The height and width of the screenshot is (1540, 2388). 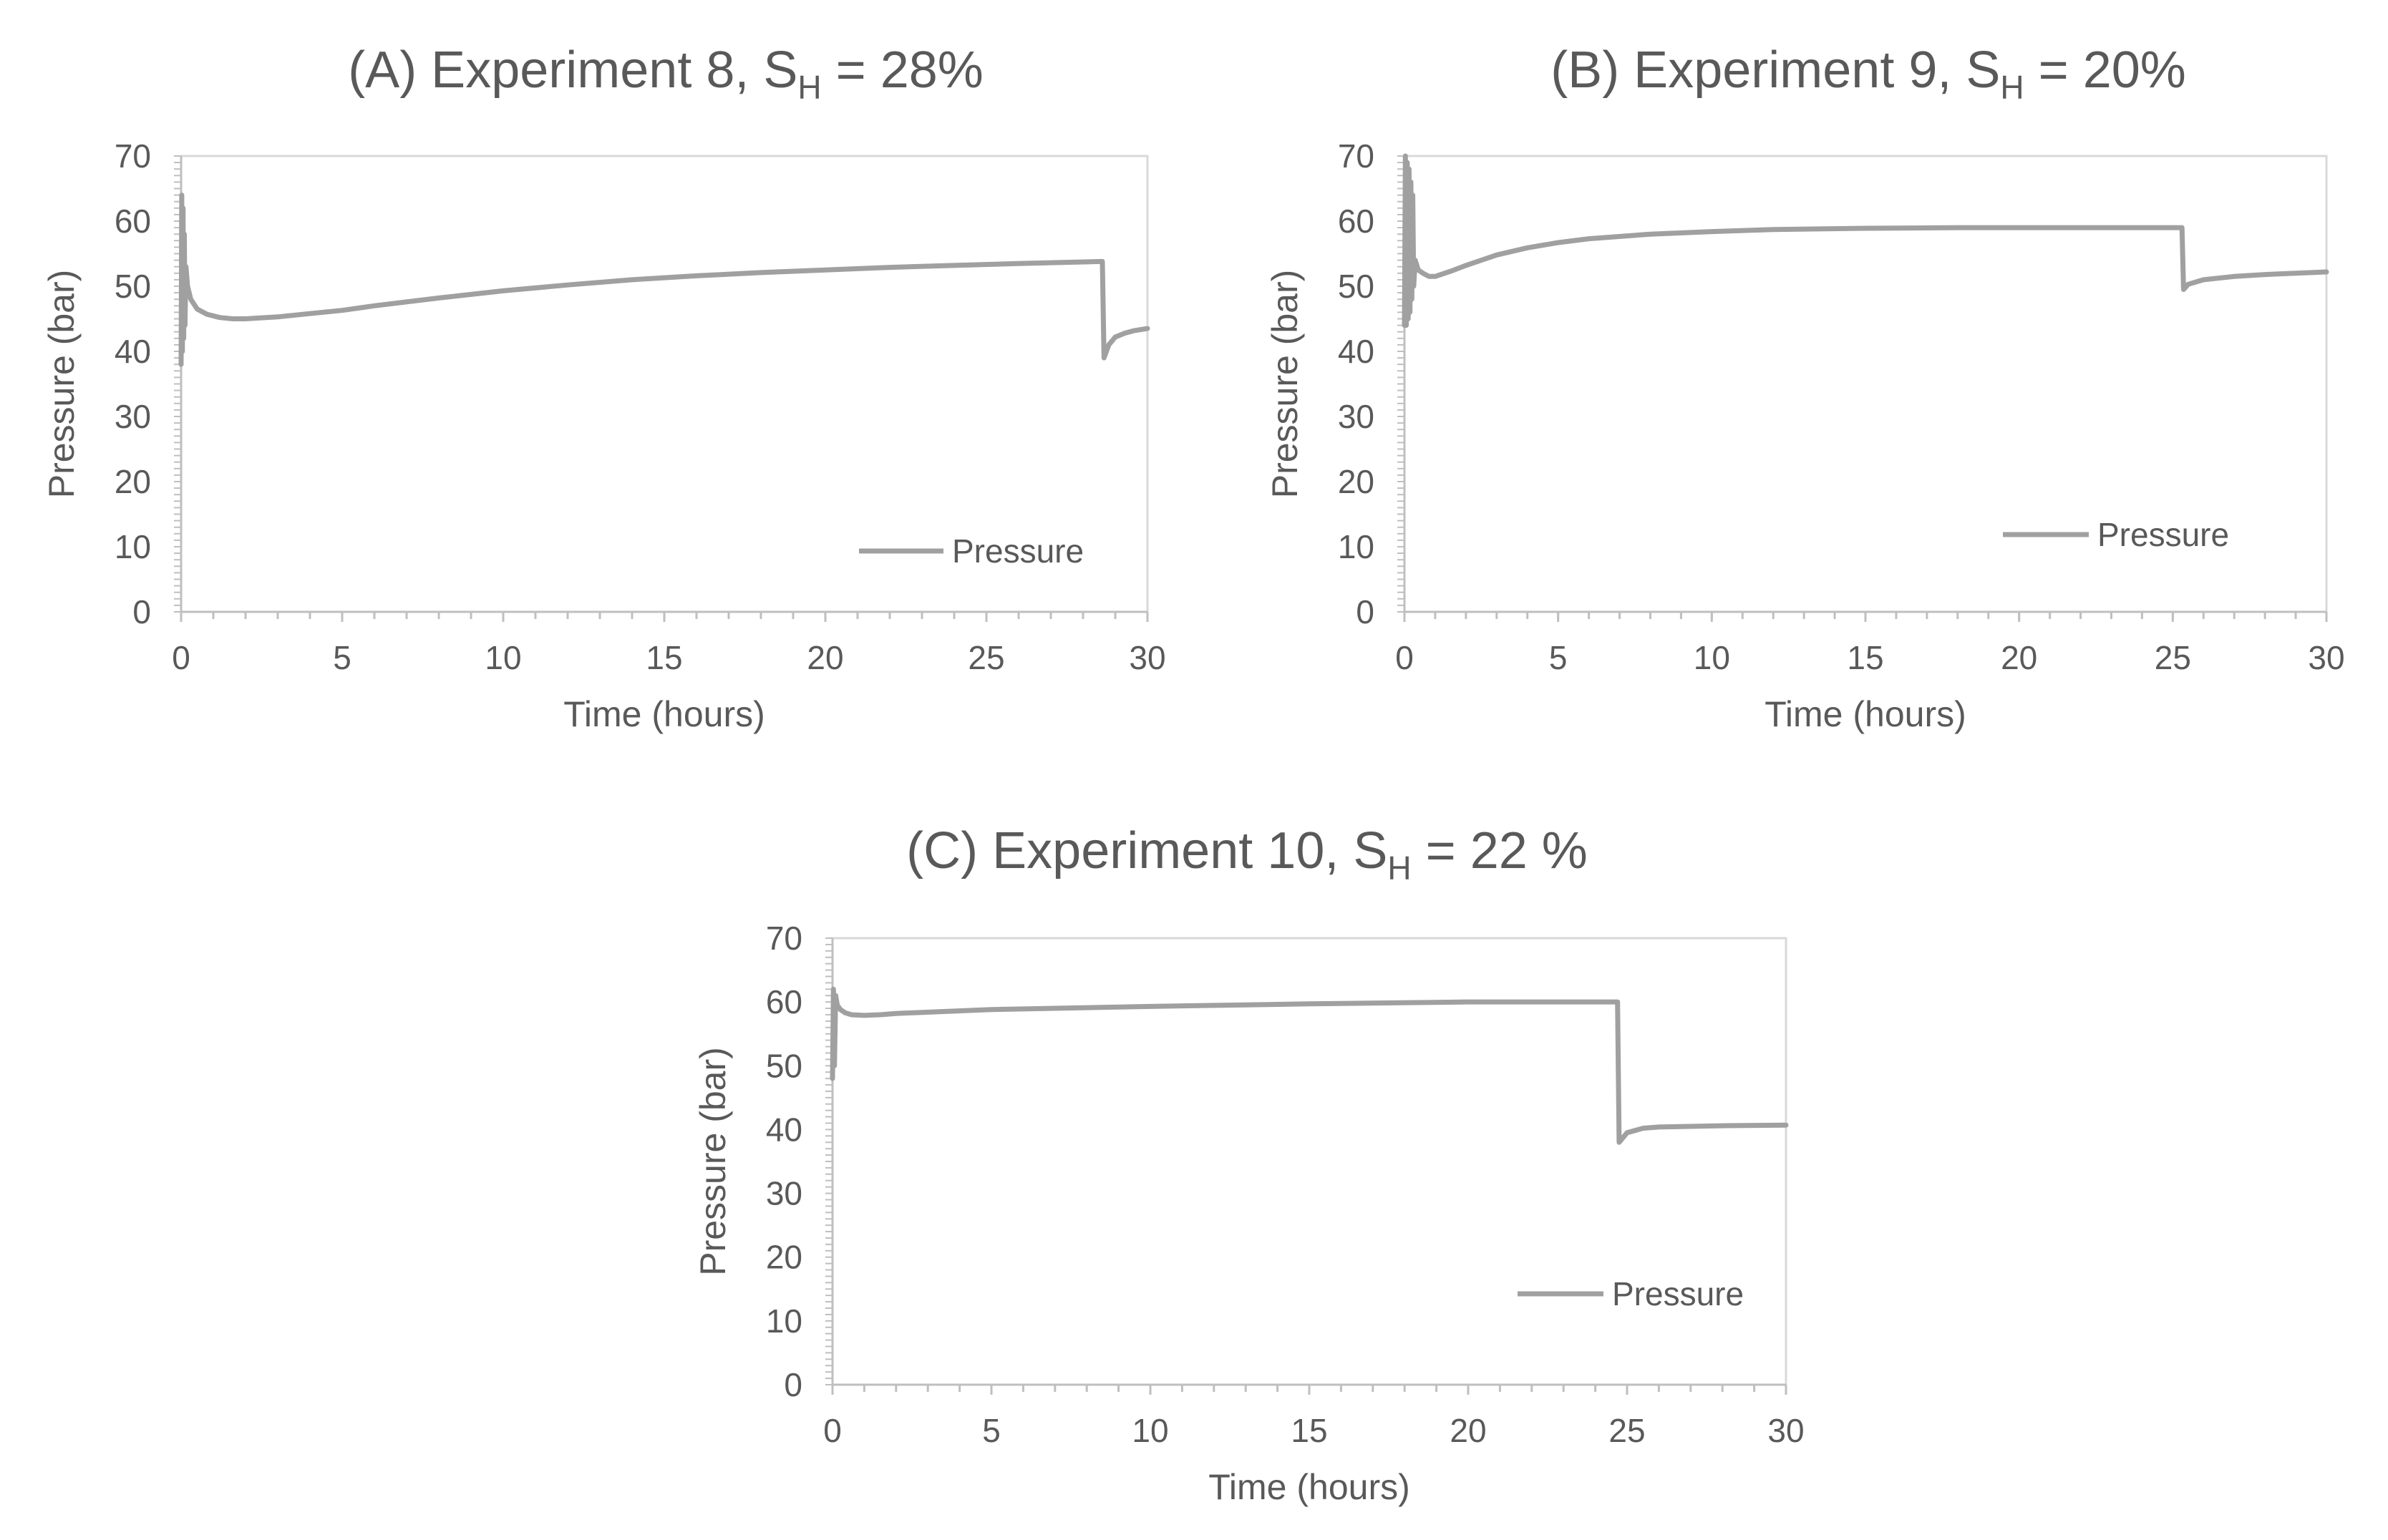 I want to click on chart-title: (A) Experiment 8, SH = 28%, so click(x=666, y=74).